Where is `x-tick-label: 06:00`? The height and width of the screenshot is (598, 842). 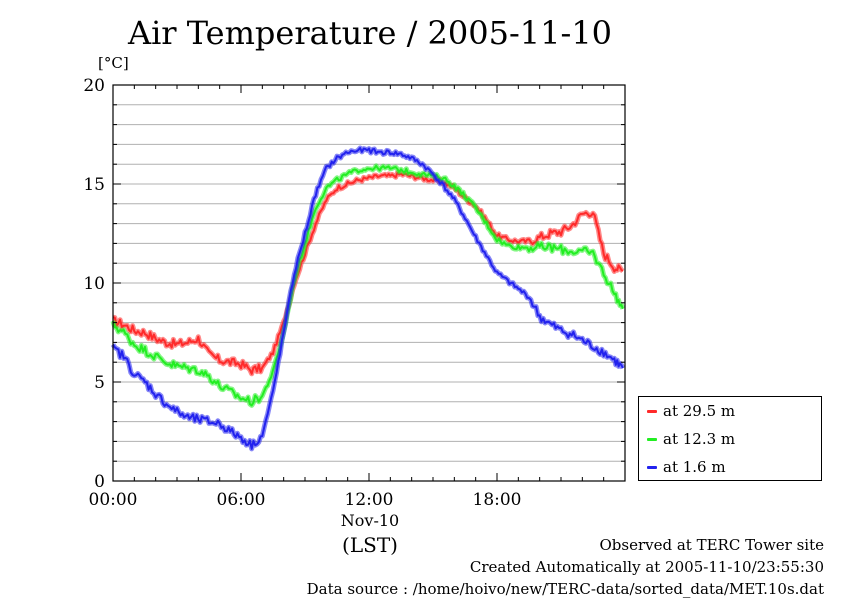
x-tick-label: 06:00 is located at coordinates (241, 500).